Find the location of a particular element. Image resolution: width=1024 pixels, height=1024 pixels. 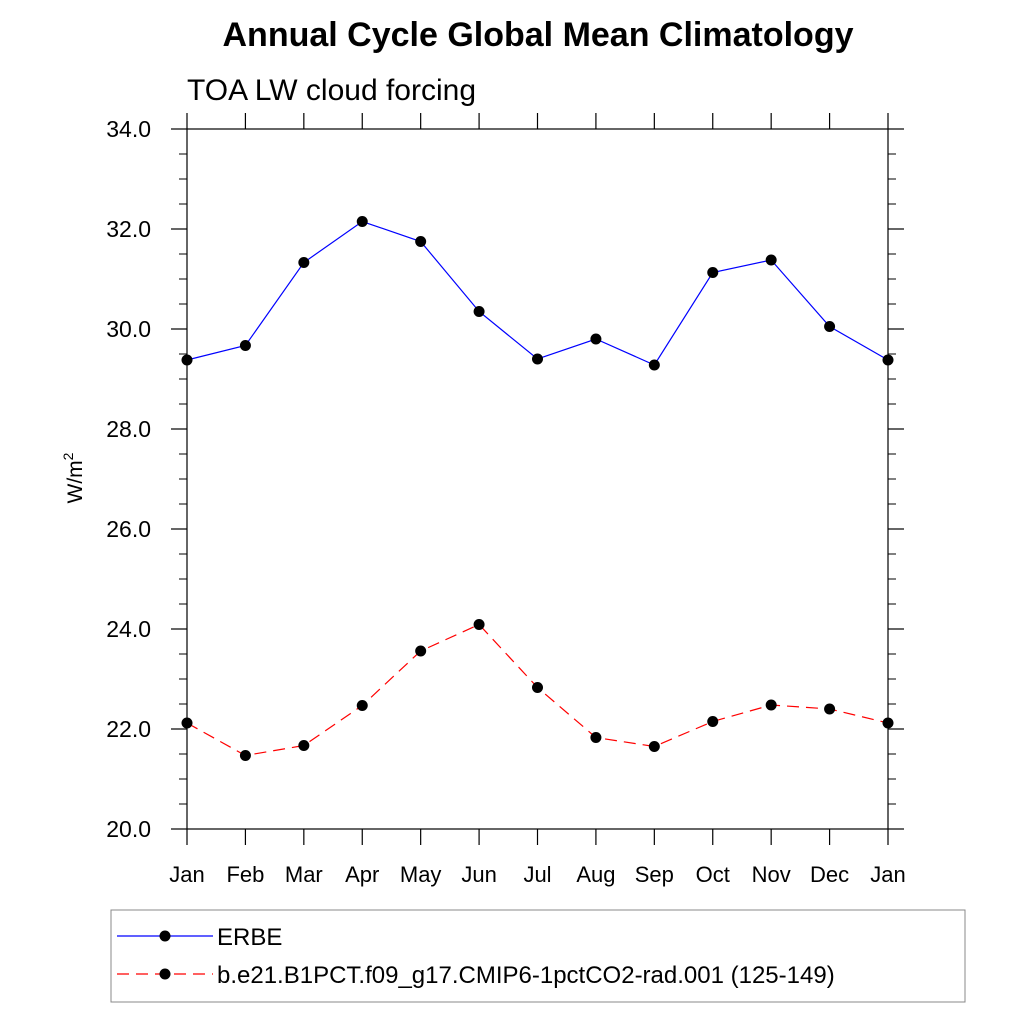

x-tick-label: Sep is located at coordinates (654, 874).